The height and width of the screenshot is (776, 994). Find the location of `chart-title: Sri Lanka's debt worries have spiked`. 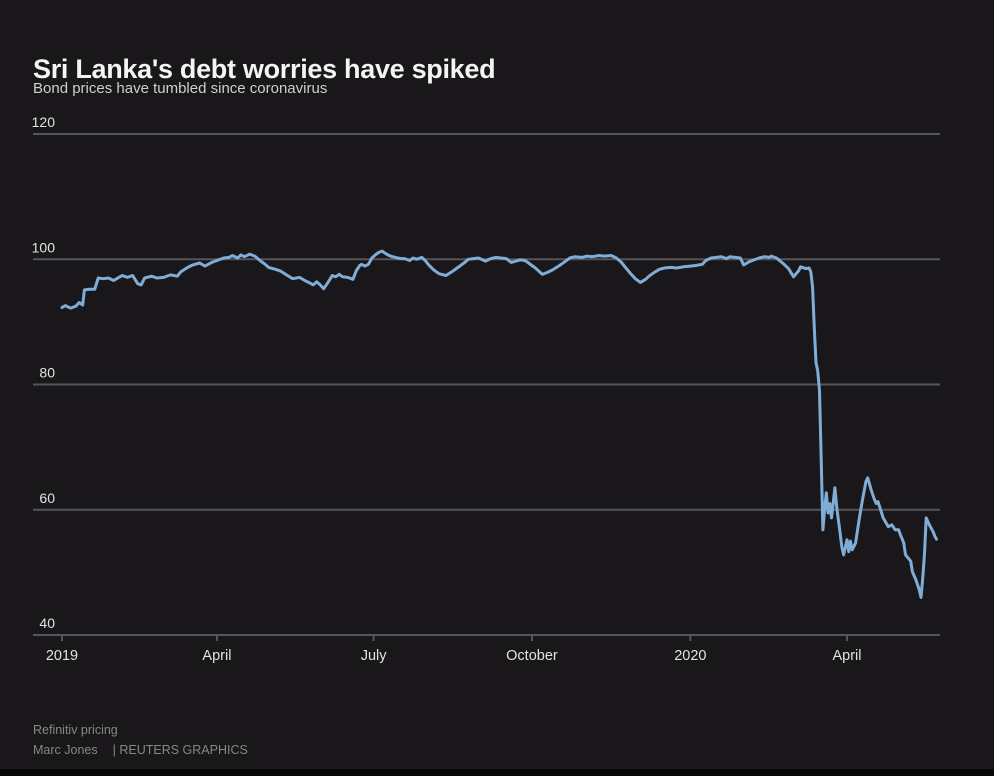

chart-title: Sri Lanka's debt worries have spiked is located at coordinates (264, 69).